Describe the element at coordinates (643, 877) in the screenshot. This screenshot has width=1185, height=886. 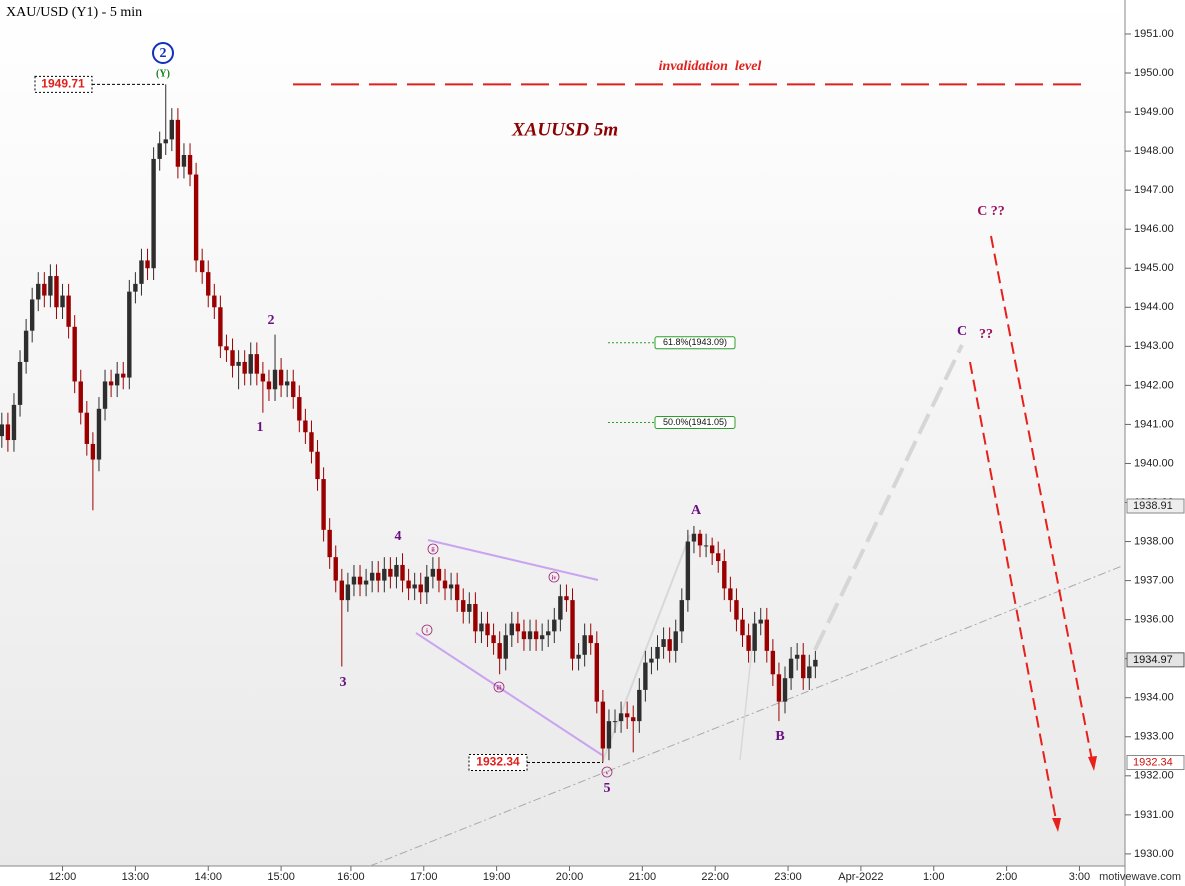
I see `x-tick-label: 21:00` at that location.